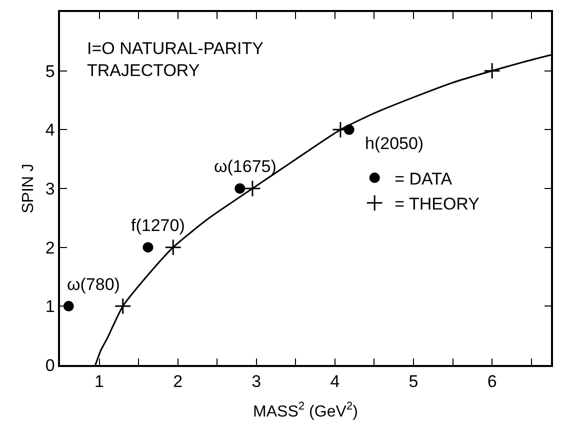 This screenshot has height=427, width=563. Describe the element at coordinates (158, 225) in the screenshot. I see `annotation: f(1270)` at that location.